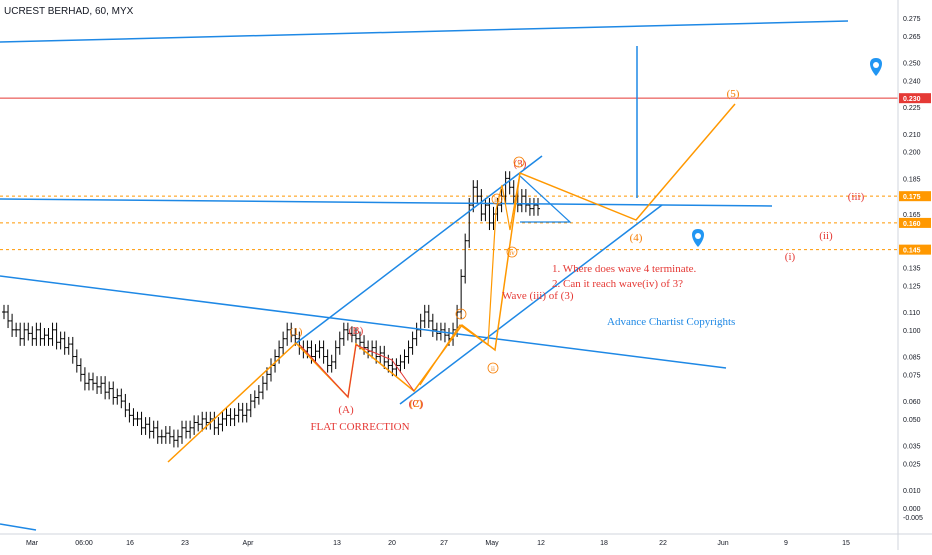 This screenshot has height=555, width=932. What do you see at coordinates (617, 284) in the screenshot?
I see `question-2: 2. Can it reach wave(iv) of 3?` at bounding box center [617, 284].